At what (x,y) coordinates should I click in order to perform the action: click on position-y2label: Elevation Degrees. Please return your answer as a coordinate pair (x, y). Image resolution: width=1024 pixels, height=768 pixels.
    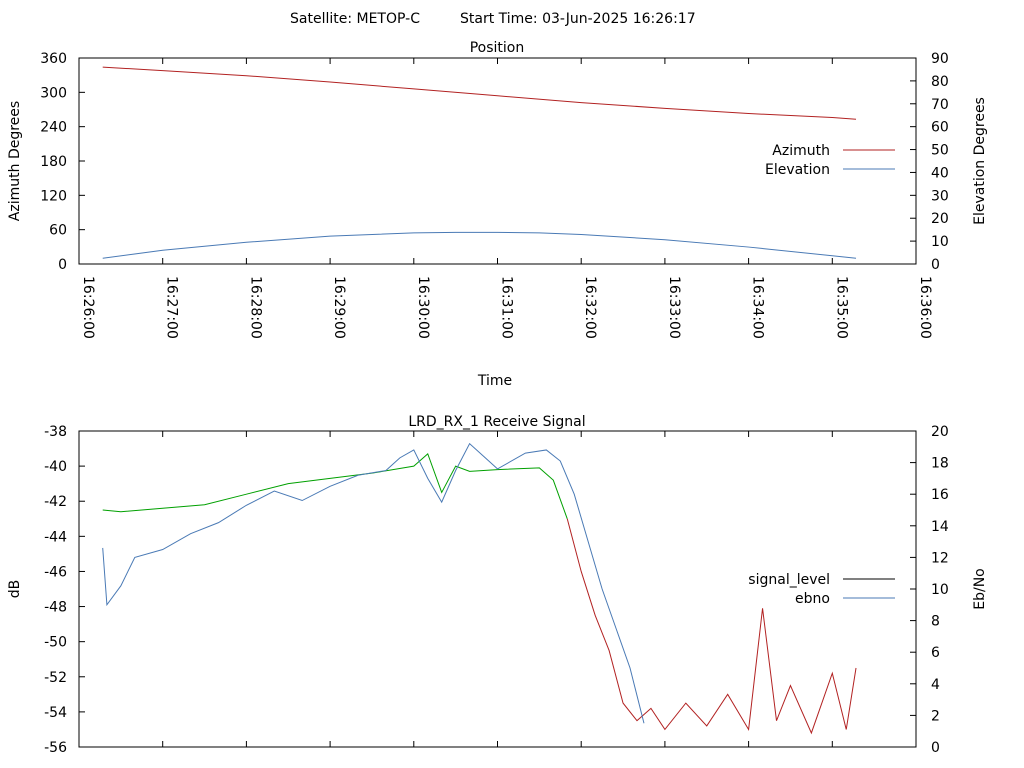
    Looking at the image, I should click on (980, 161).